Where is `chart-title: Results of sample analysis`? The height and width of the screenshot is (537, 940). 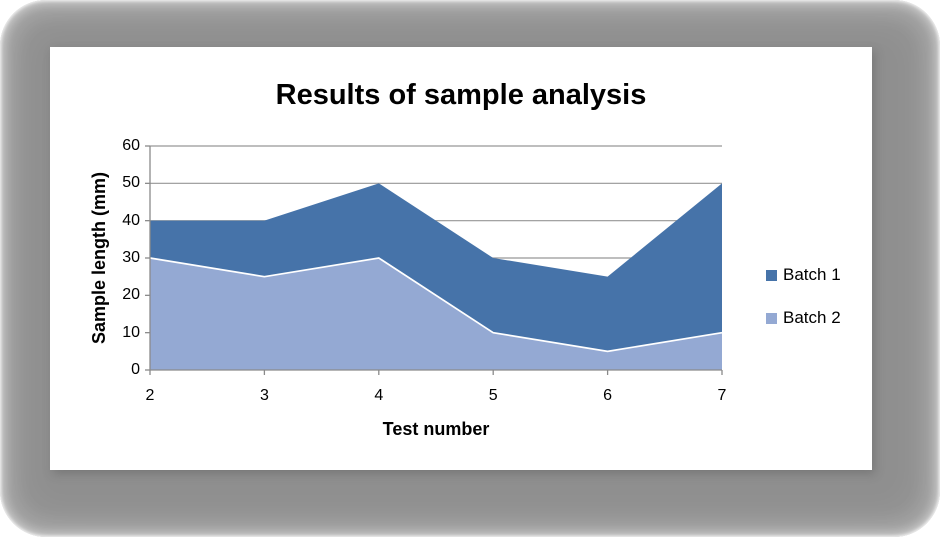 chart-title: Results of sample analysis is located at coordinates (461, 95).